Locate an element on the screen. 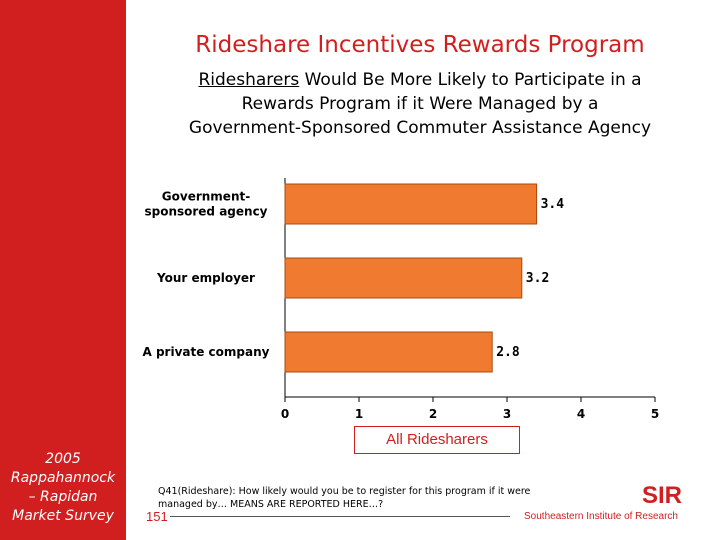 The height and width of the screenshot is (540, 720). x-tick-label: 1 is located at coordinates (359, 414).